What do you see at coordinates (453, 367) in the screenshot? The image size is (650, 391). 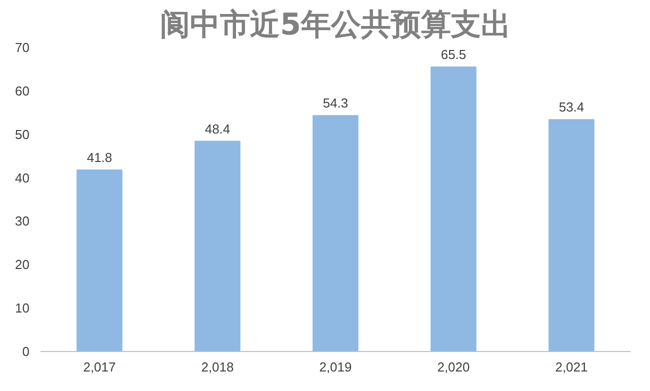 I see `x-tick-label: 2,020` at bounding box center [453, 367].